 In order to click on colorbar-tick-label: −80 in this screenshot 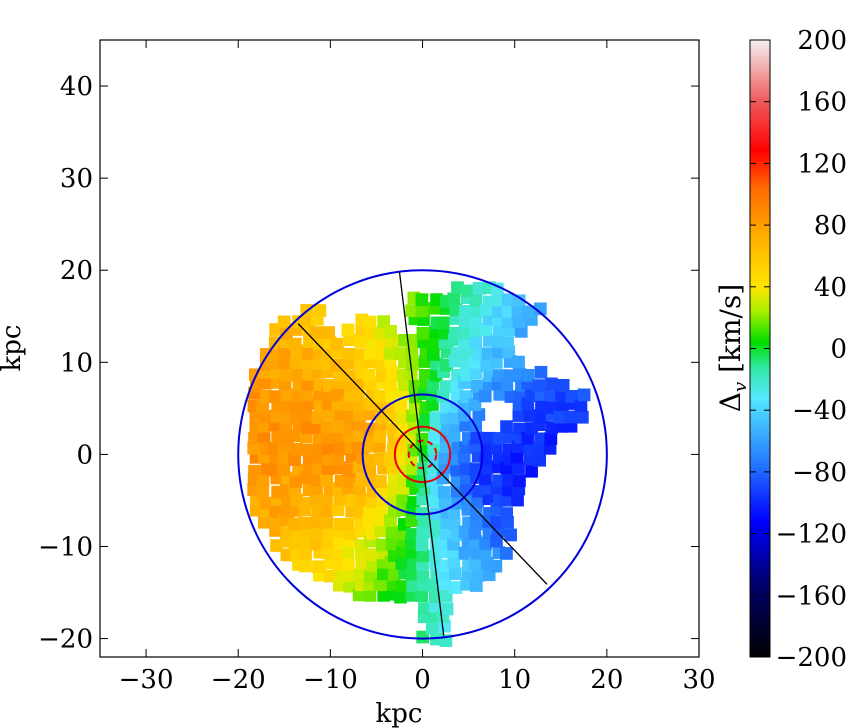, I will do `click(819, 473)`.